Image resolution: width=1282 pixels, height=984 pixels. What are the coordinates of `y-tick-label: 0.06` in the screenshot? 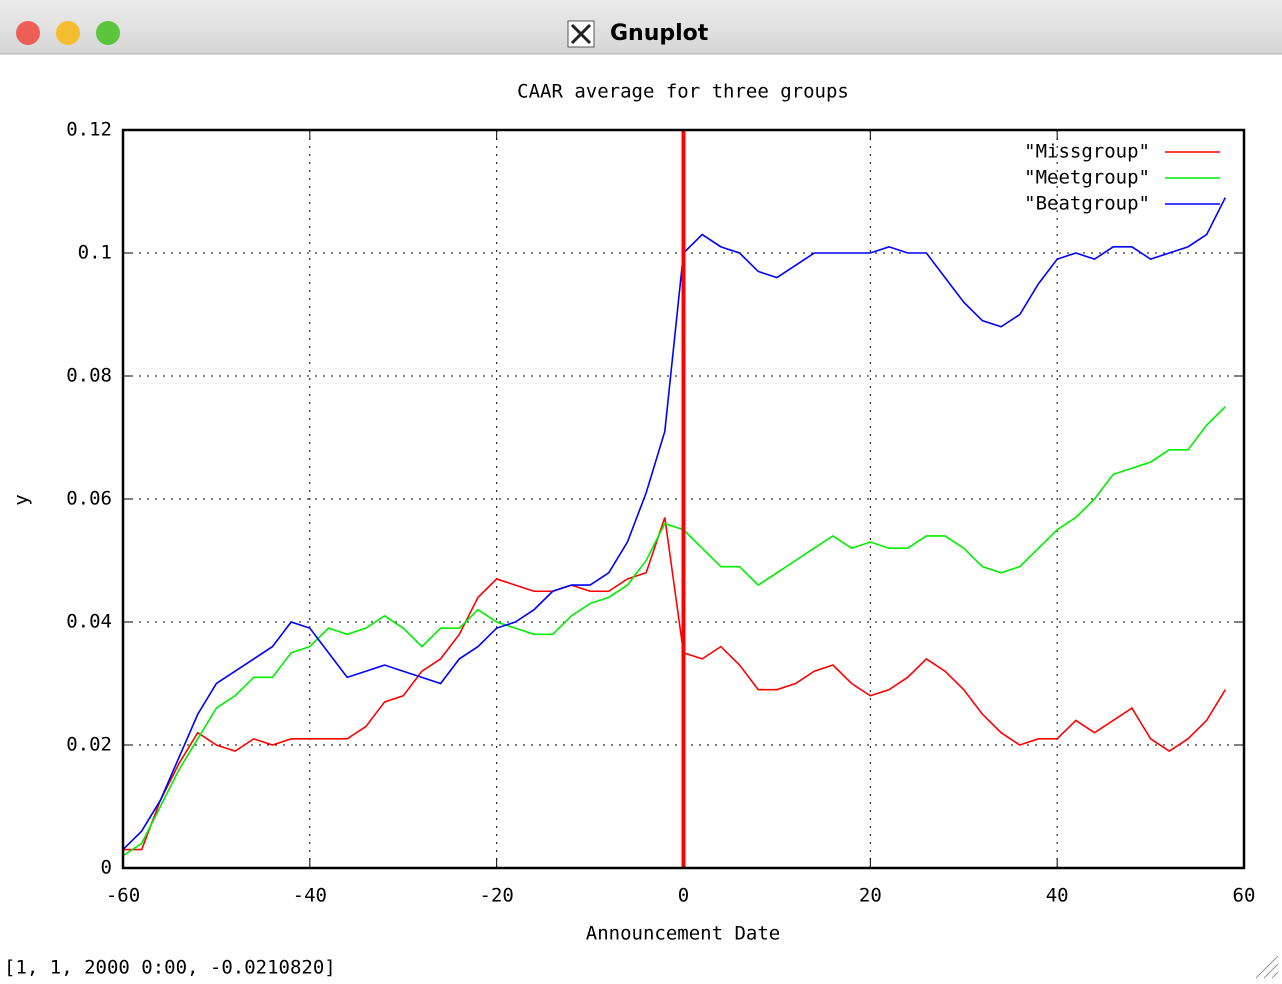 It's located at (89, 499).